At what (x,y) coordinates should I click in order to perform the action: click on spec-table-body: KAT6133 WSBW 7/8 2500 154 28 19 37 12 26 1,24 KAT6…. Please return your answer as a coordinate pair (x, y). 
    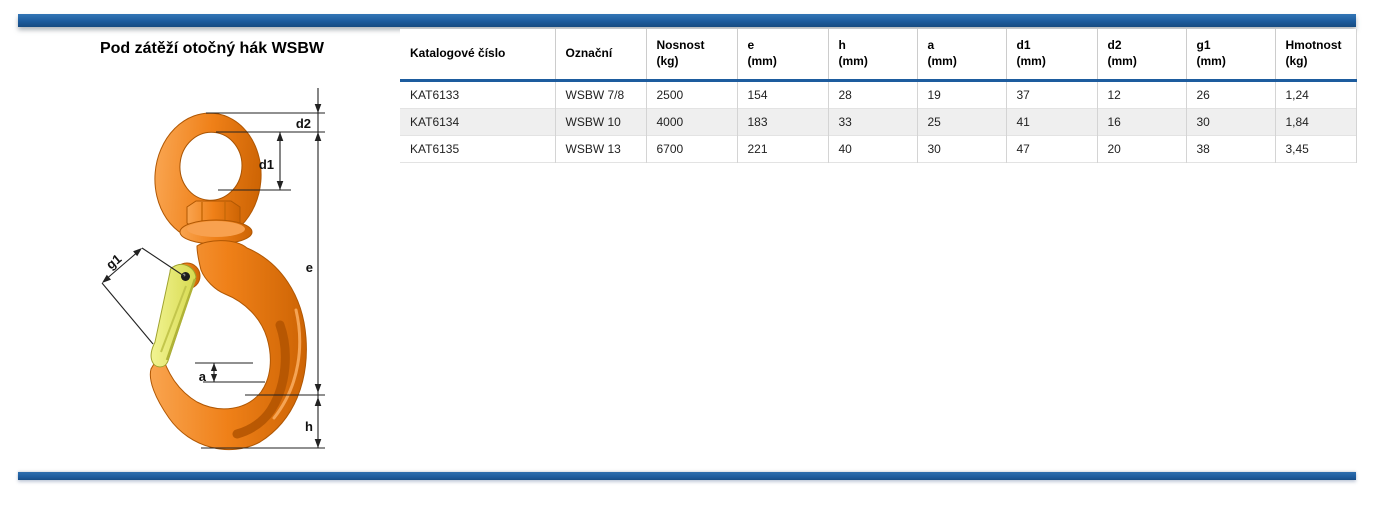
    Looking at the image, I should click on (878, 121).